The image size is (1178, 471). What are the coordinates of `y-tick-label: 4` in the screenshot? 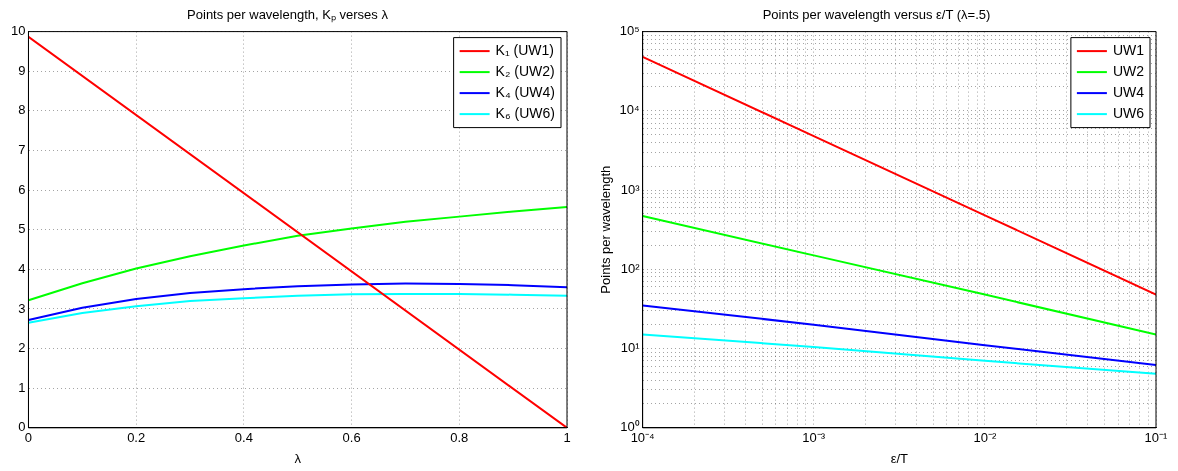 It's located at (22, 268).